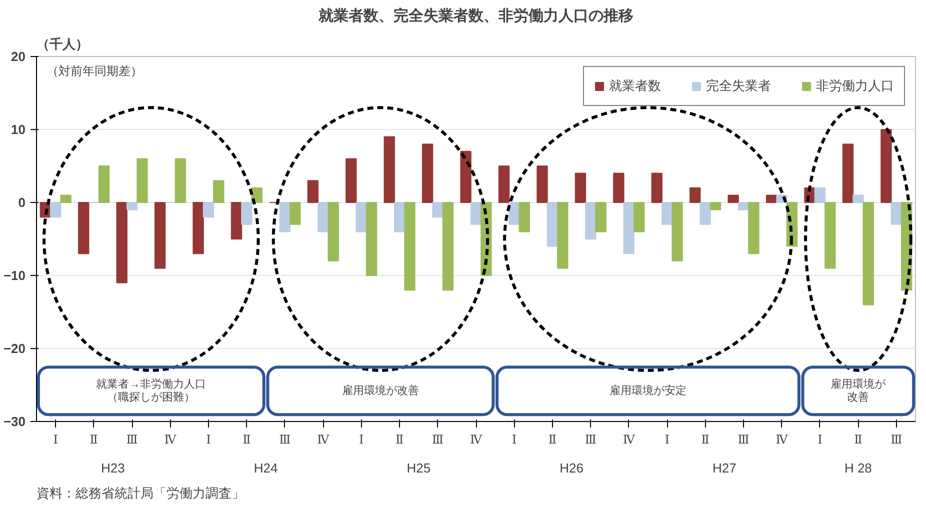  Describe the element at coordinates (572, 468) in the screenshot. I see `text: H26` at that location.